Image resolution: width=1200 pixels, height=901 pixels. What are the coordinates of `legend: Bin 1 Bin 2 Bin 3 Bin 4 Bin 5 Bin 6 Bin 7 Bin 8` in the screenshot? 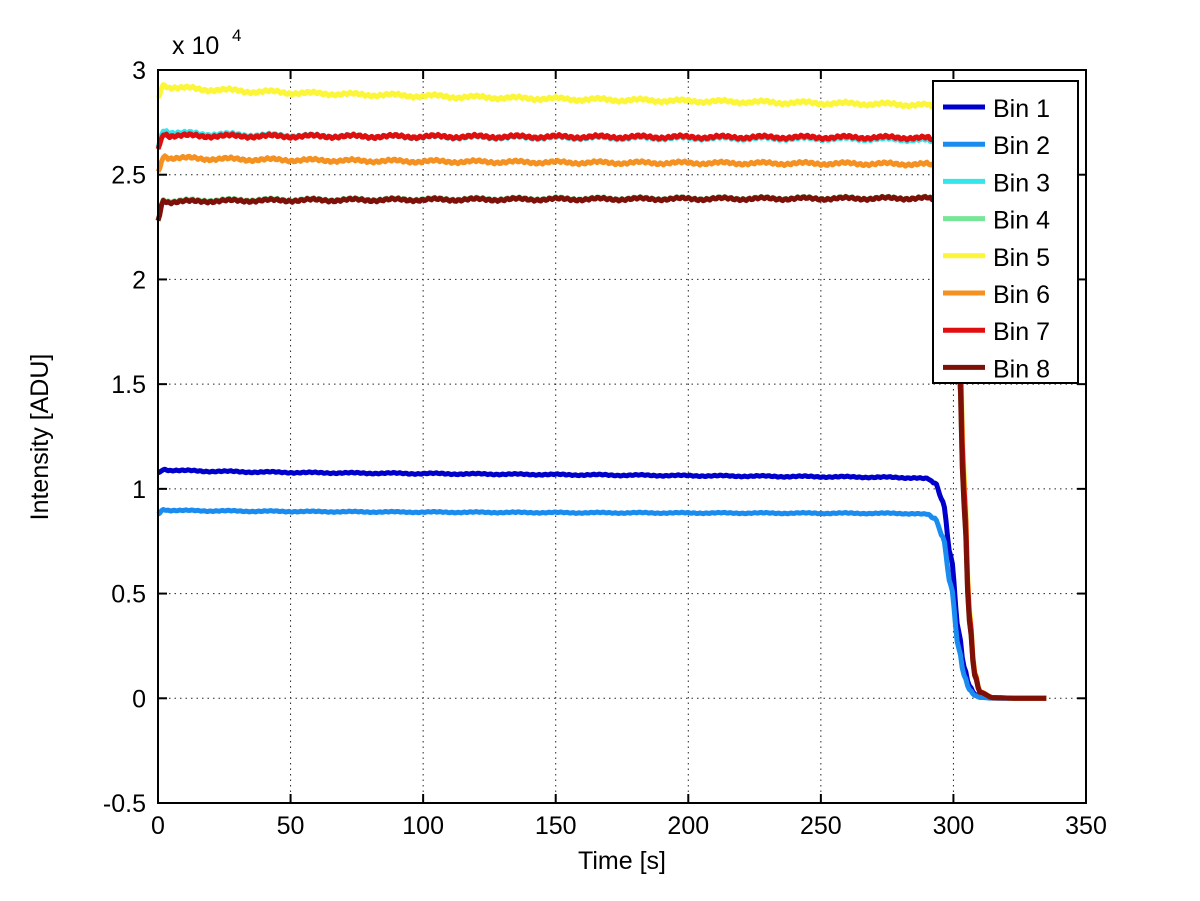 It's located at (1005, 232).